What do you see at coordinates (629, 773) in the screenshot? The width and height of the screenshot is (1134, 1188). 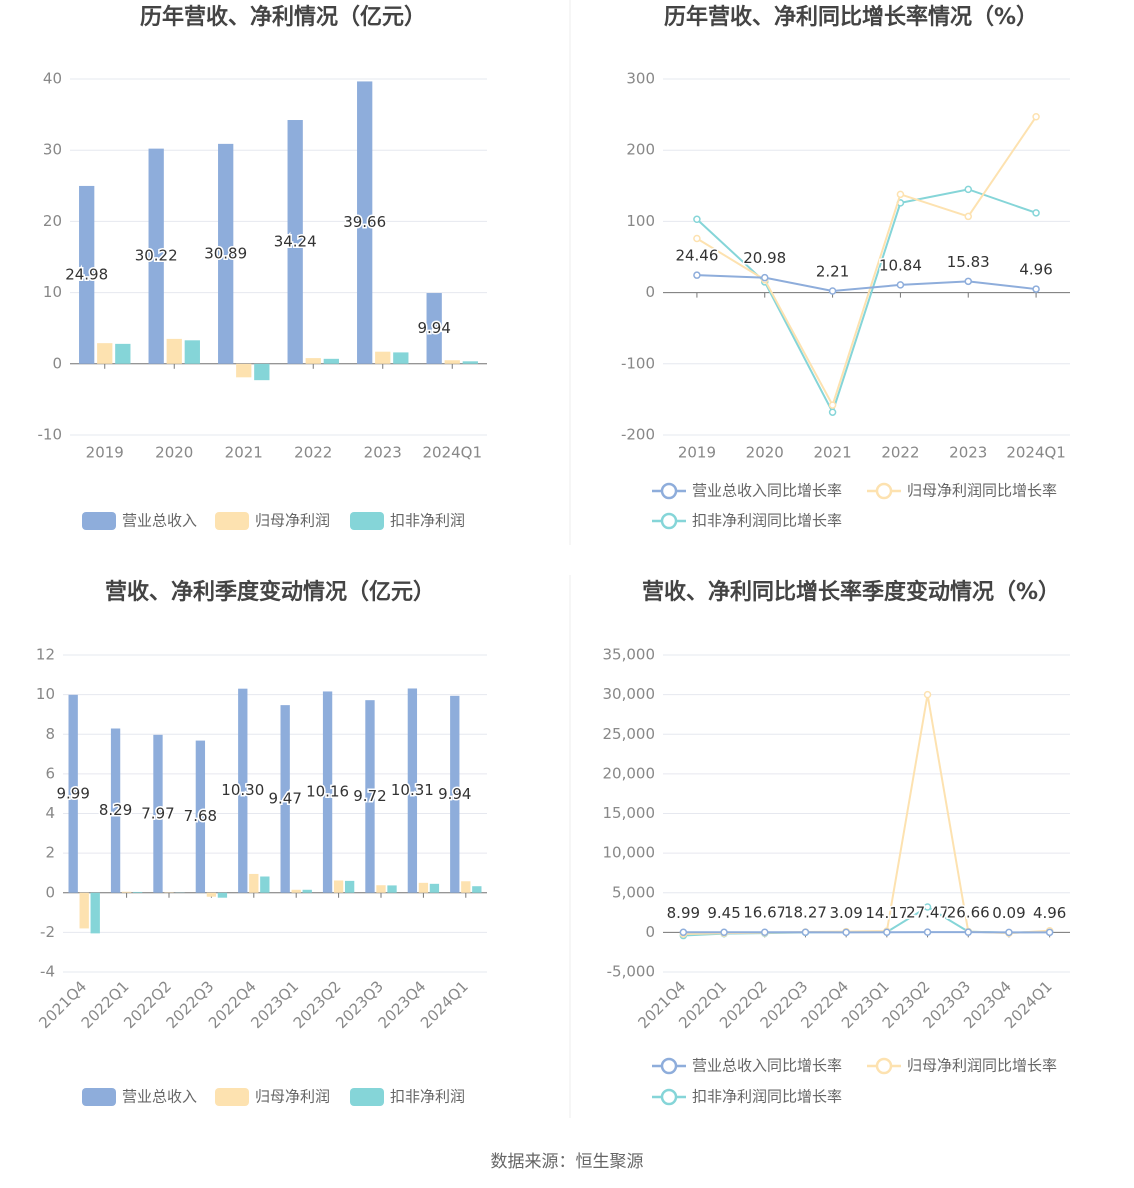 I see `y-tick-label: 20,000` at bounding box center [629, 773].